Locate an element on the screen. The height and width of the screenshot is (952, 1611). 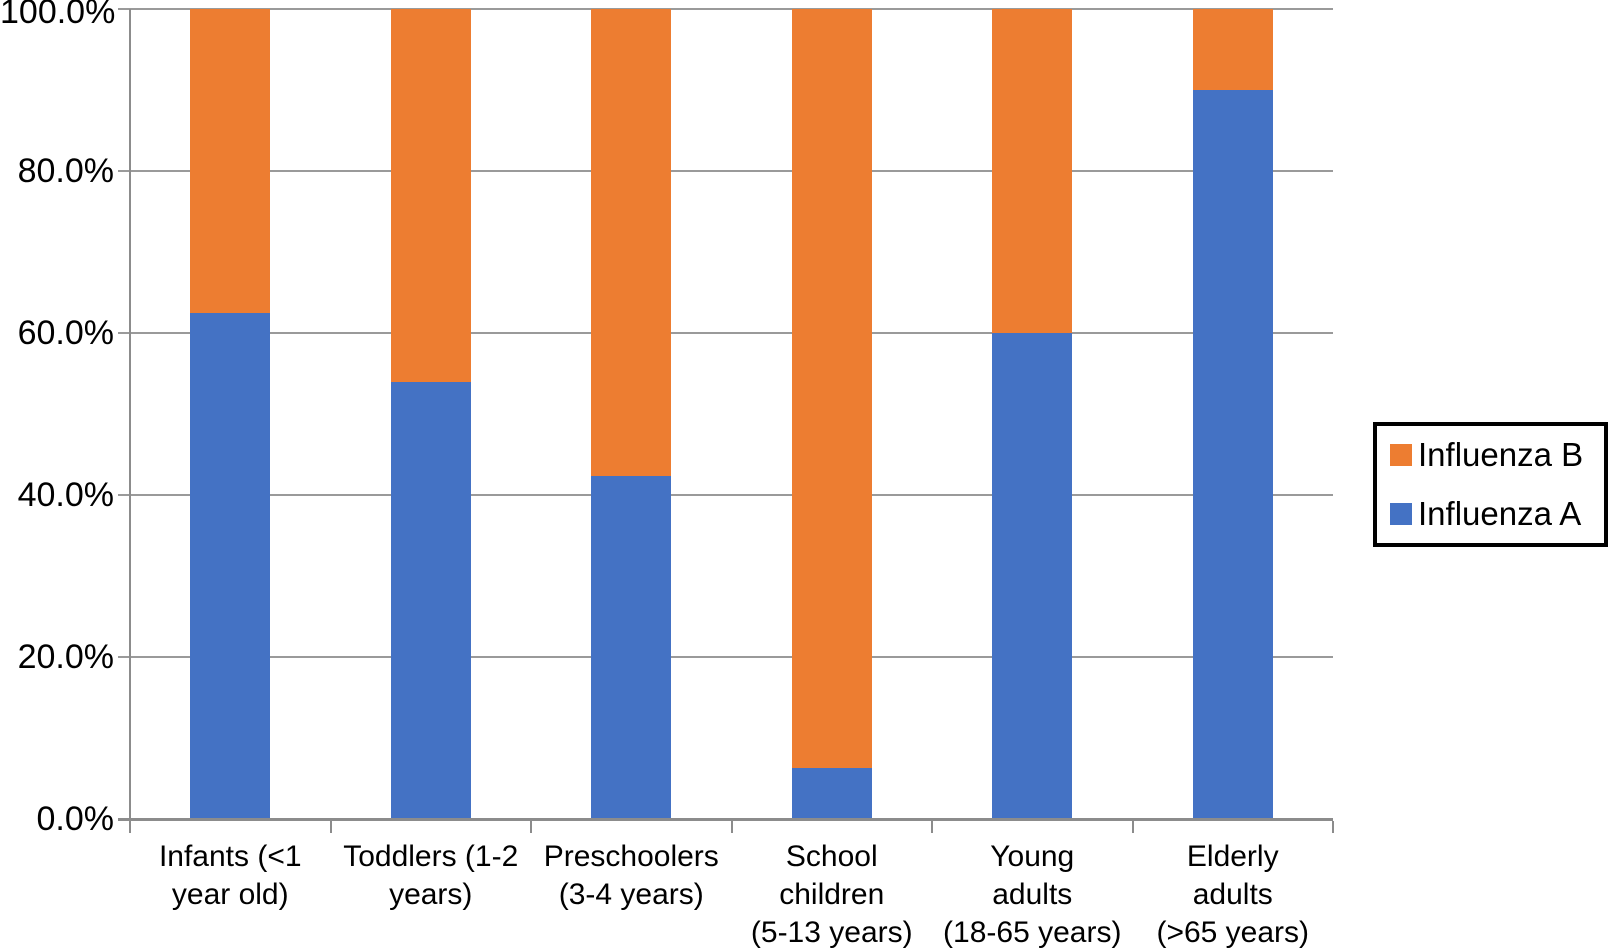
y-axis-tick-label: 80.0% is located at coordinates (65, 171).